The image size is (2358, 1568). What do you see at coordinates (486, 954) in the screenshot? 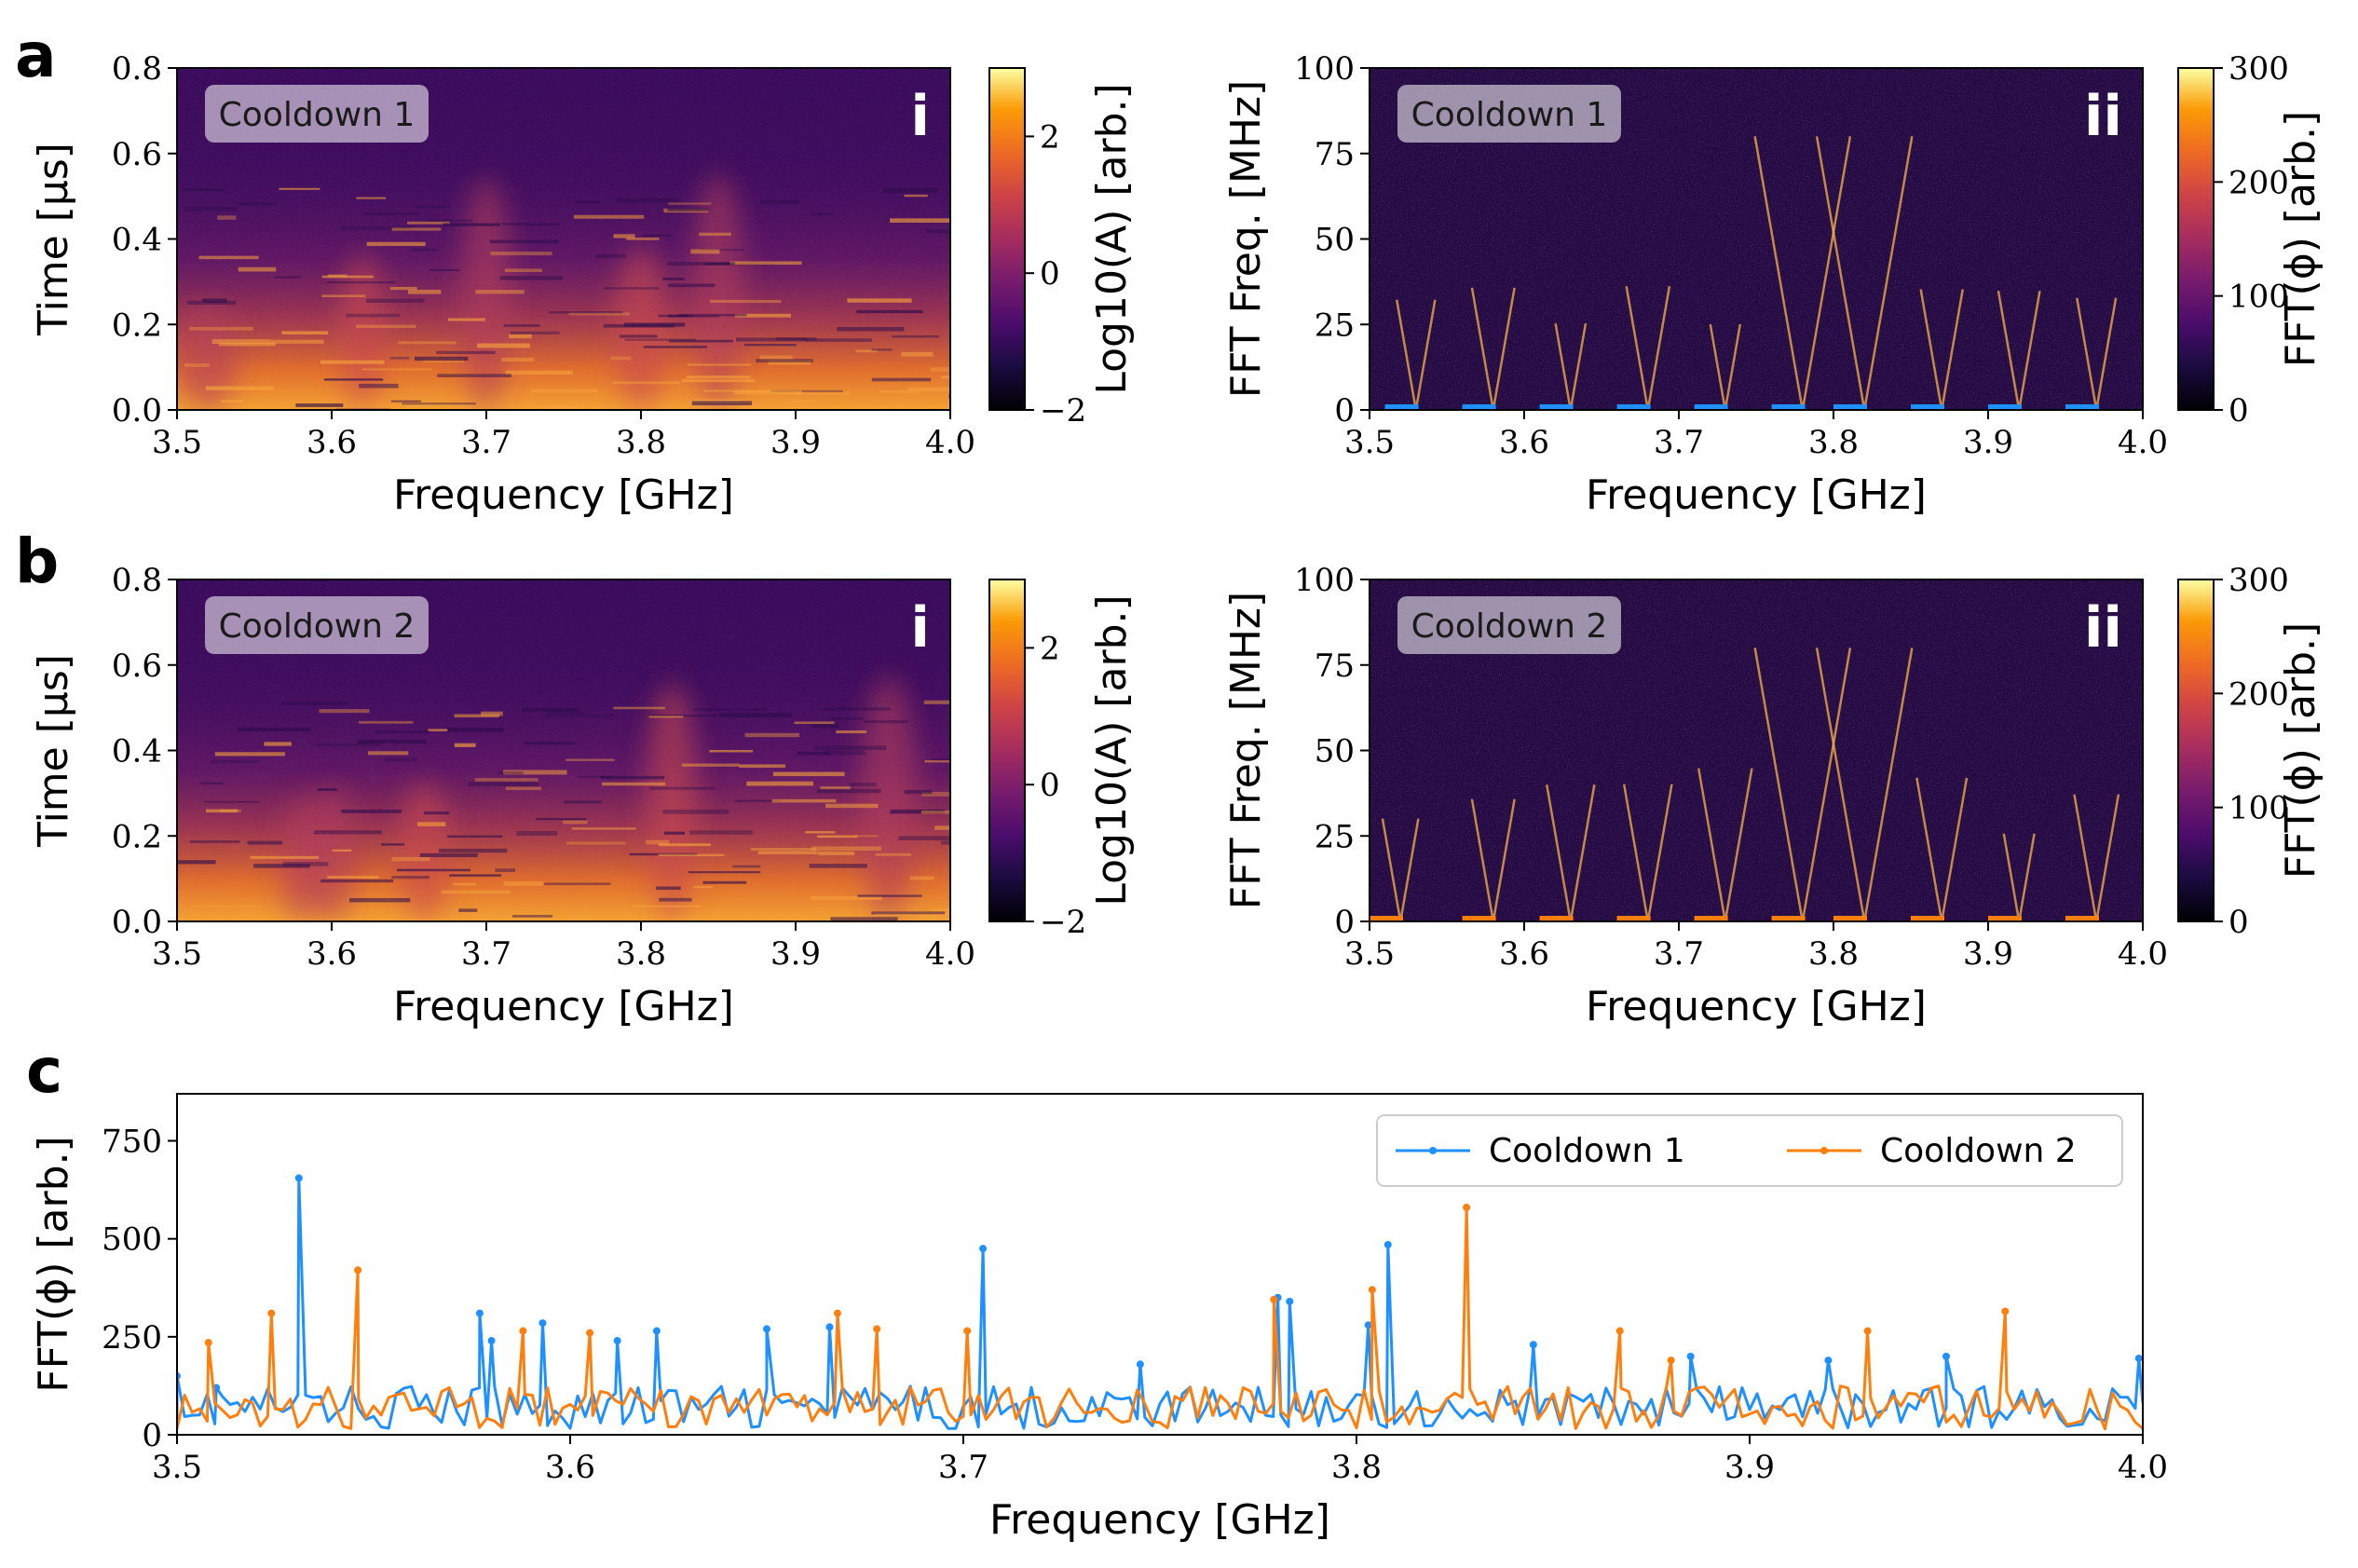
I see `b-i-xtick-label: 3.7` at bounding box center [486, 954].